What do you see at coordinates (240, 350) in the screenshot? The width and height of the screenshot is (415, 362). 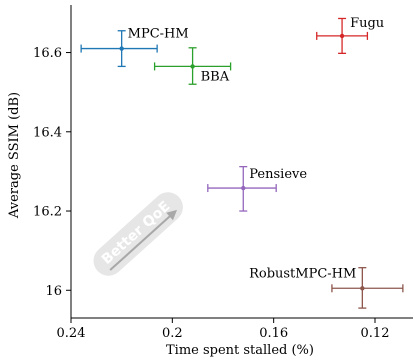 I see `x-axis-title: Time spent stalled (%)` at bounding box center [240, 350].